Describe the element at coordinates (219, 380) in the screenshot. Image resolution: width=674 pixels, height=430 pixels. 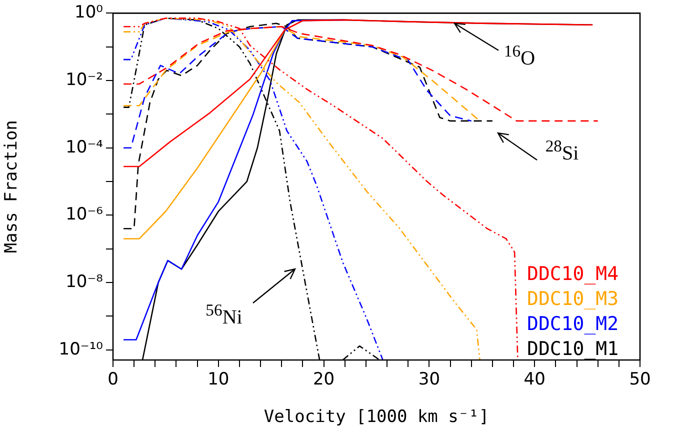
I see `x-tick-label: 10` at that location.